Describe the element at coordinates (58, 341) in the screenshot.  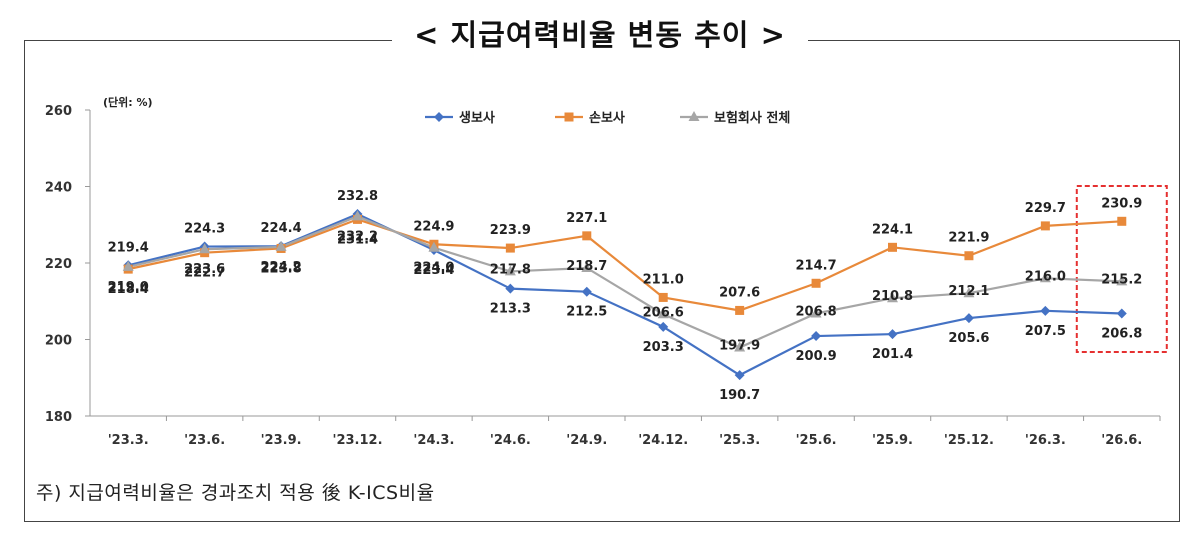
I see `y-tick-label: 200` at that location.